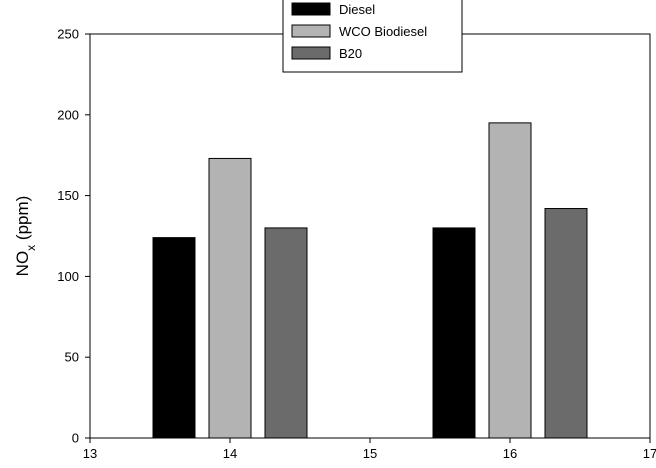 The height and width of the screenshot is (468, 656). I want to click on y-axis-label-unit: (ppm), so click(22, 220).